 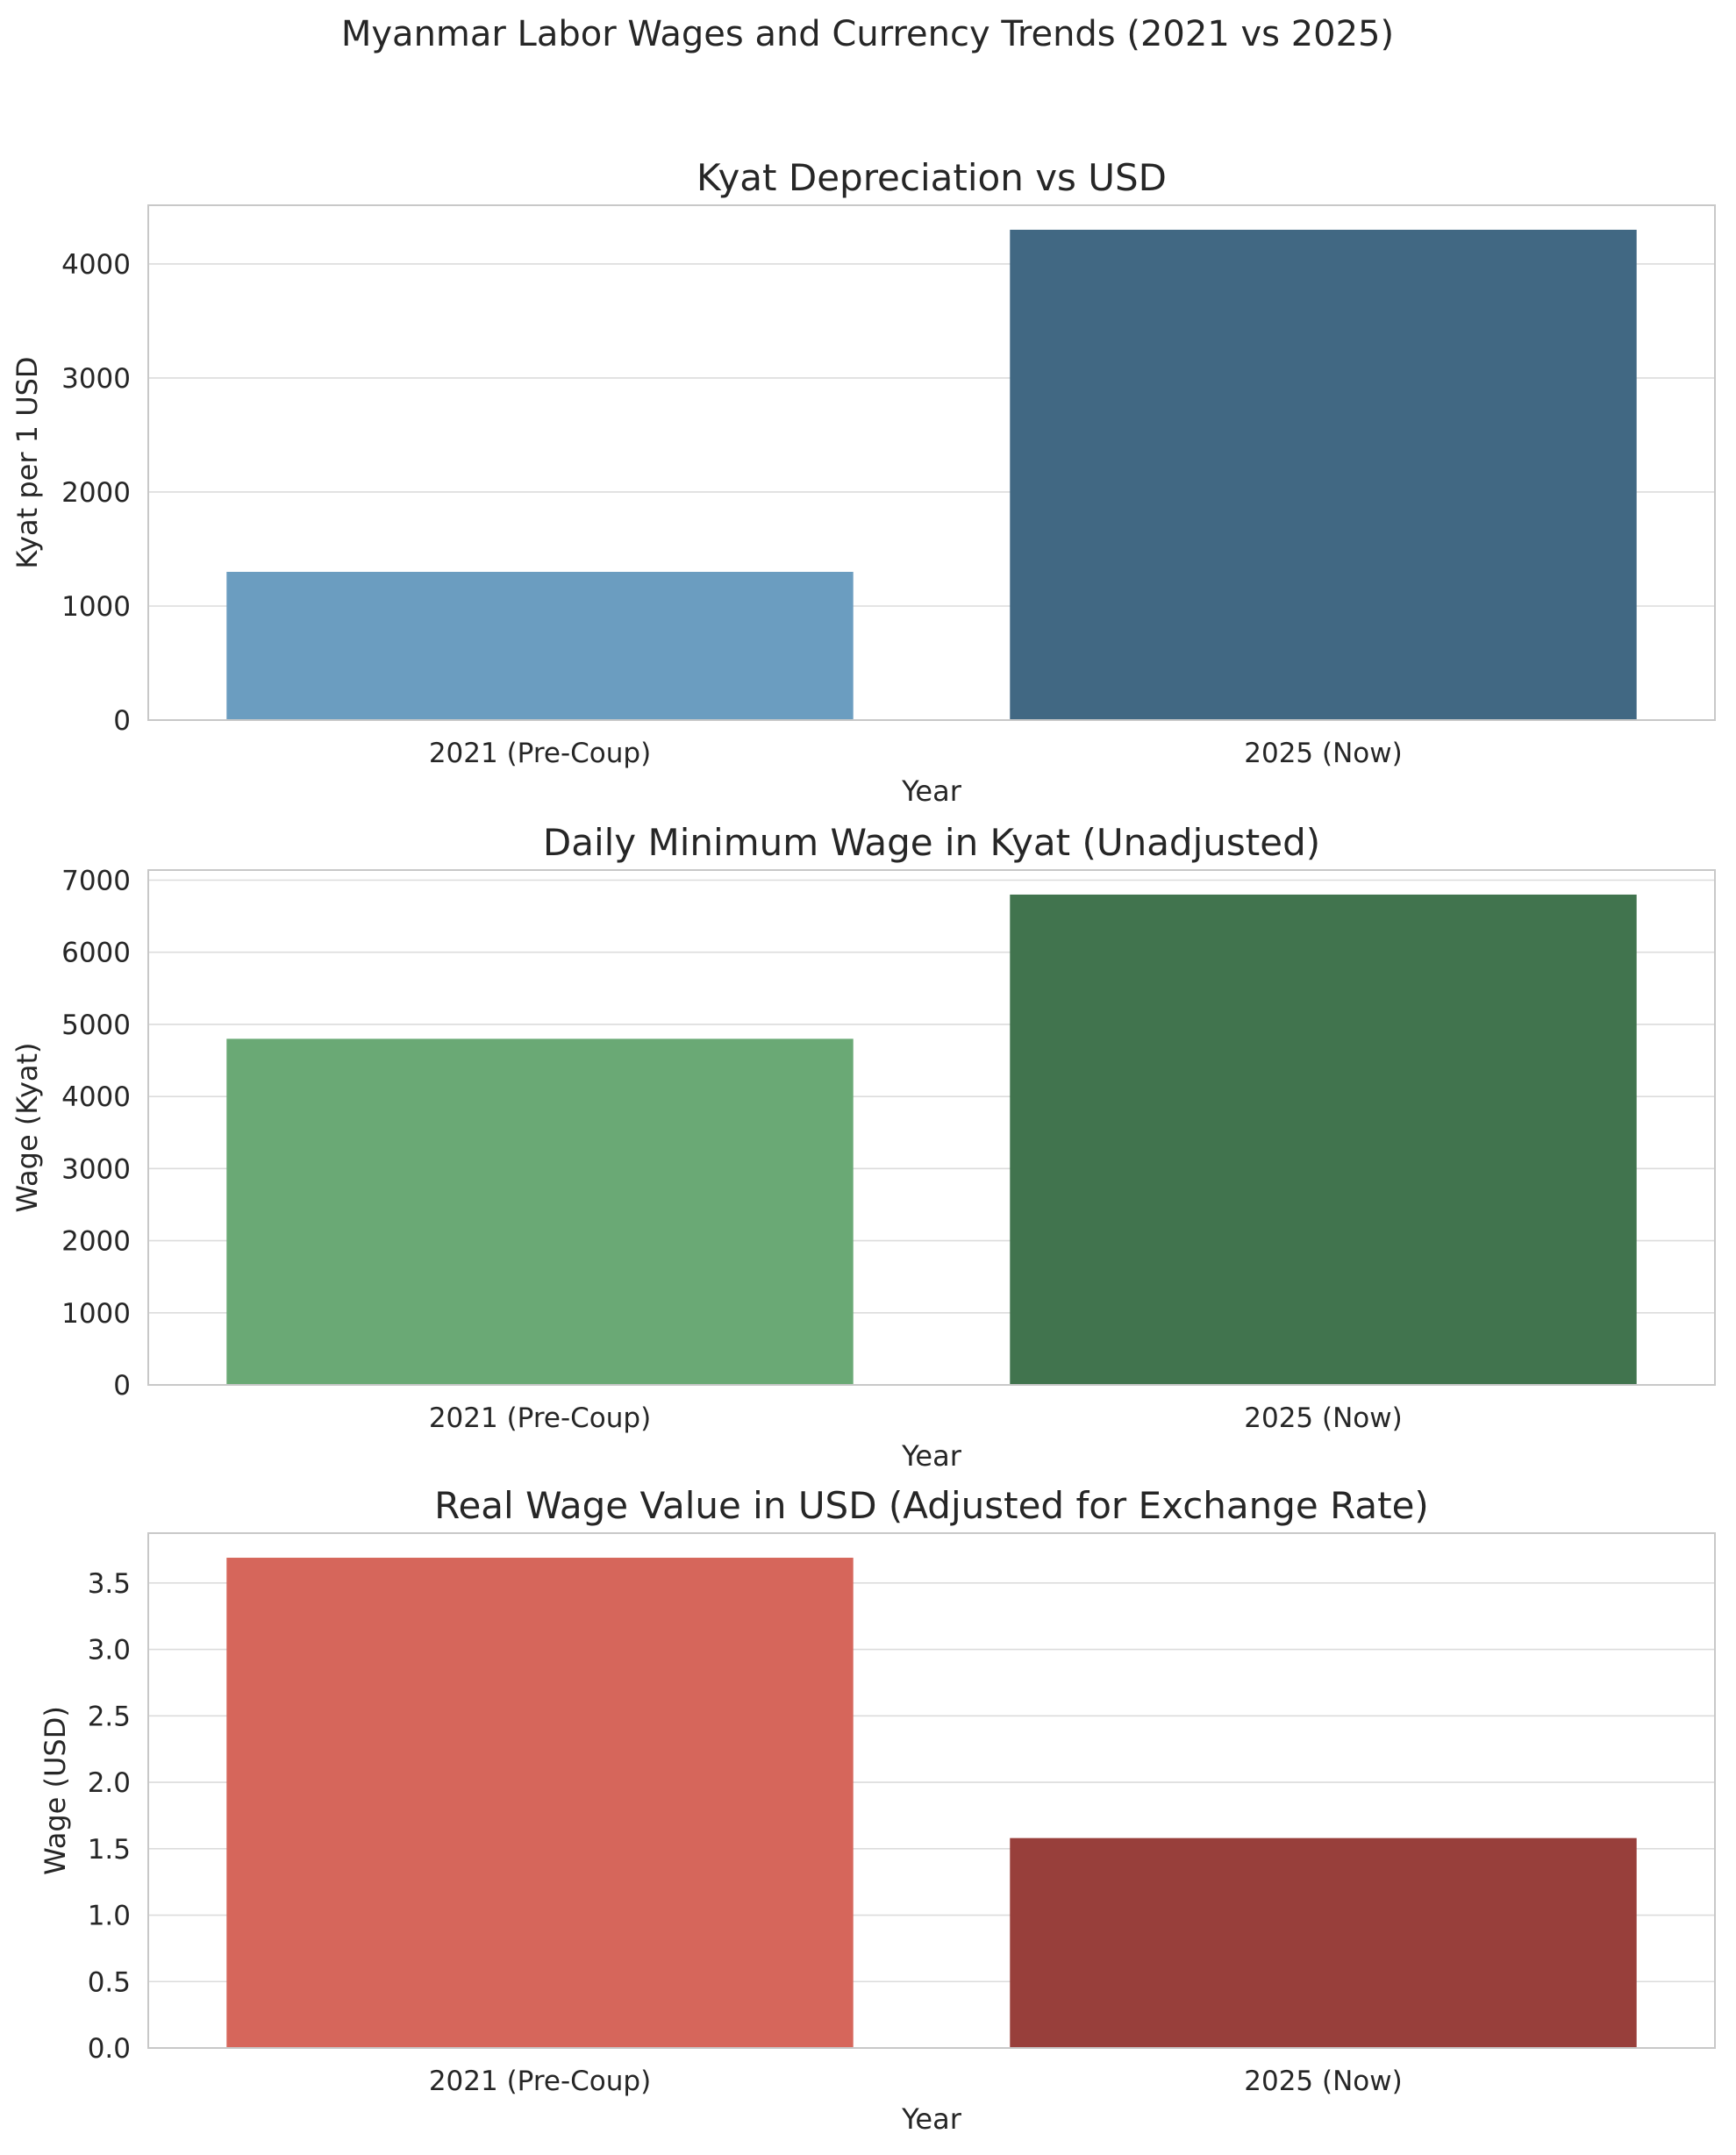 I want to click on y-axis-label: Wage (USD), so click(x=55, y=1790).